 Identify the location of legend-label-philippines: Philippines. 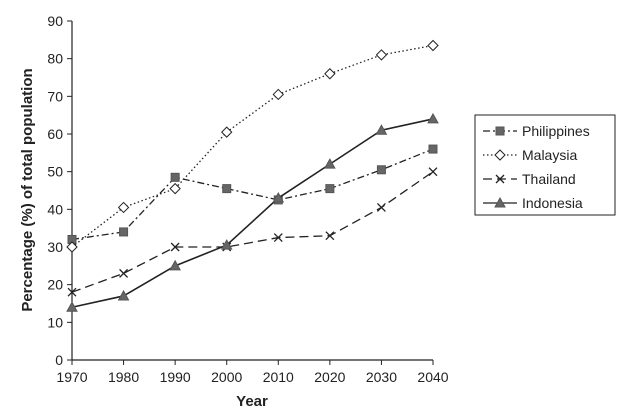
(556, 131).